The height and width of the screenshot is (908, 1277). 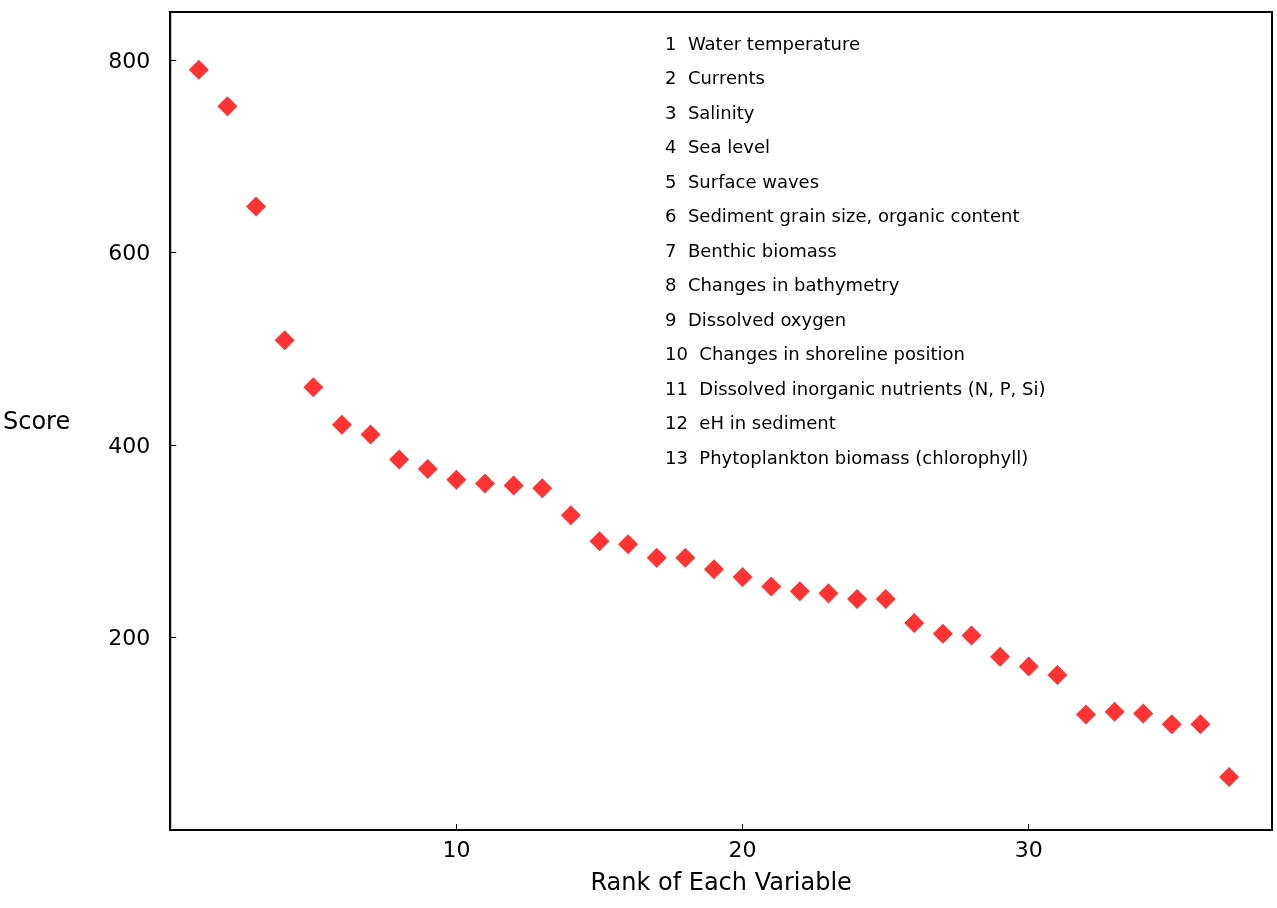 What do you see at coordinates (129, 638) in the screenshot?
I see `y-tick-label: 200` at bounding box center [129, 638].